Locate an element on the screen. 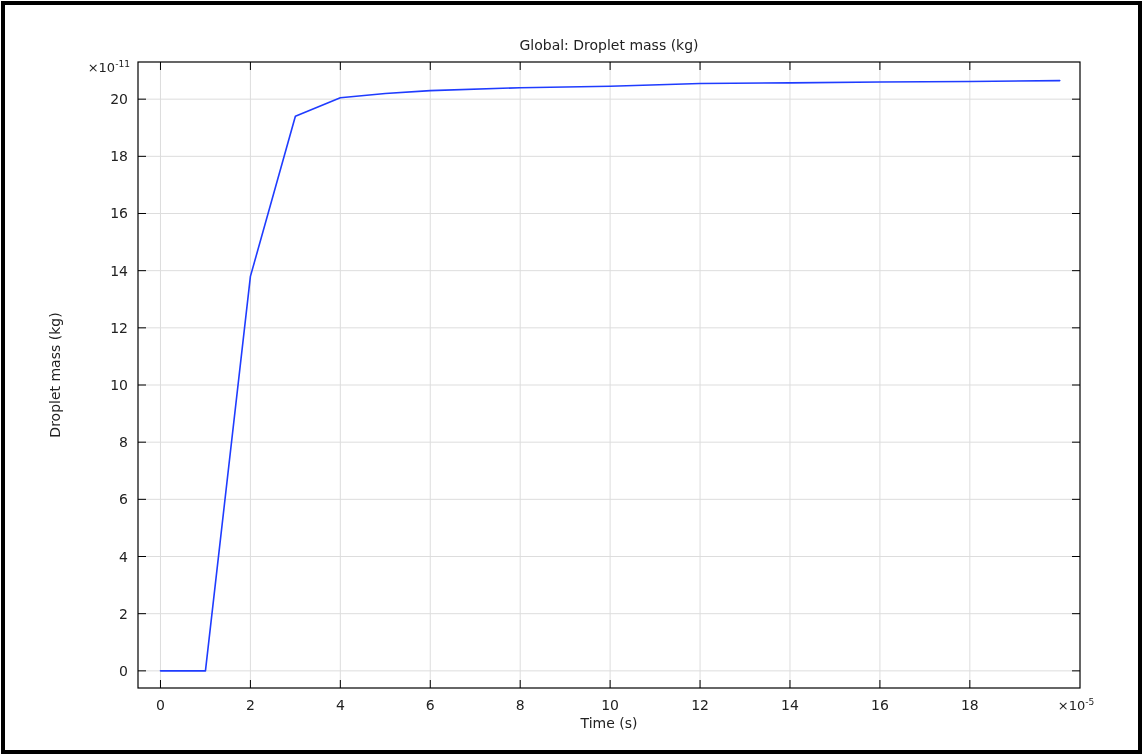  x-axis-title: Time (s) is located at coordinates (608, 723).